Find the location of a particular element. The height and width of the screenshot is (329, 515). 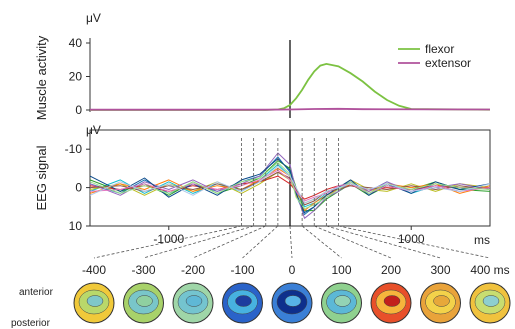

eeg-y-tick-label: 10 is located at coordinates (76, 226).